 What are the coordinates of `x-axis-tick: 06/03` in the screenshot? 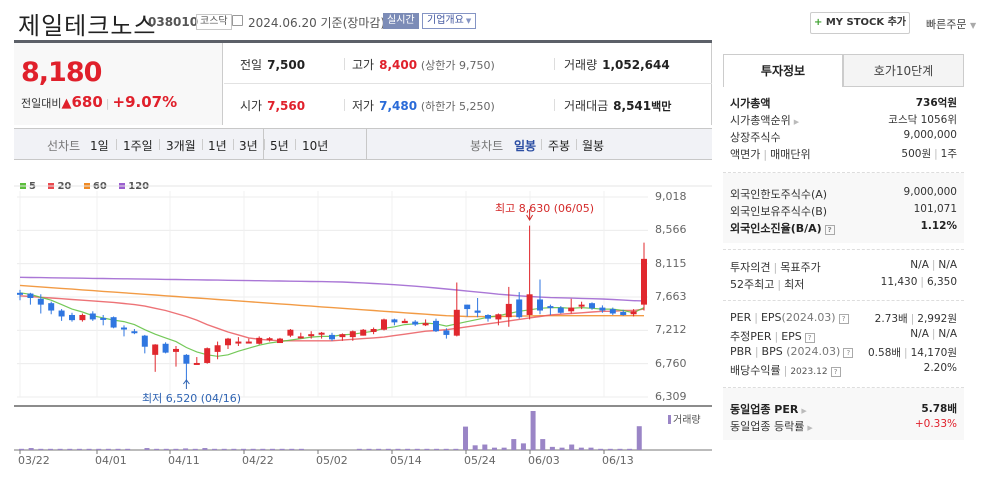 It's located at (544, 460).